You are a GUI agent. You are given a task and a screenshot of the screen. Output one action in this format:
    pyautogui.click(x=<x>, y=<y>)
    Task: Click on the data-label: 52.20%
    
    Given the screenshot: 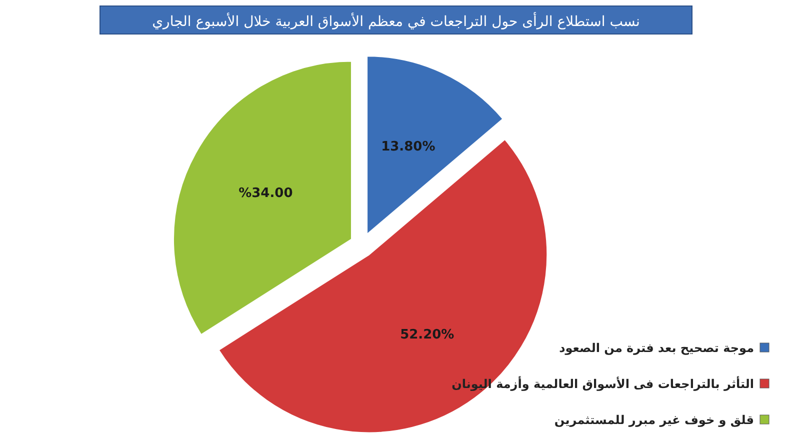 What is the action you would take?
    pyautogui.click(x=427, y=335)
    